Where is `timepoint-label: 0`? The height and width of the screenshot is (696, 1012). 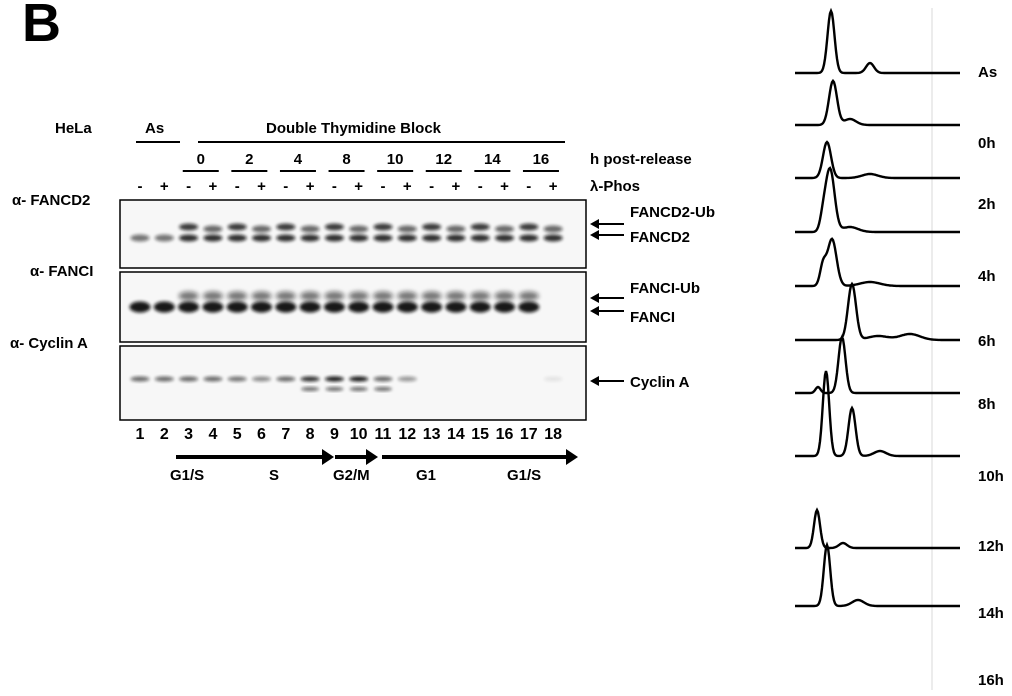 timepoint-label: 0 is located at coordinates (200, 159).